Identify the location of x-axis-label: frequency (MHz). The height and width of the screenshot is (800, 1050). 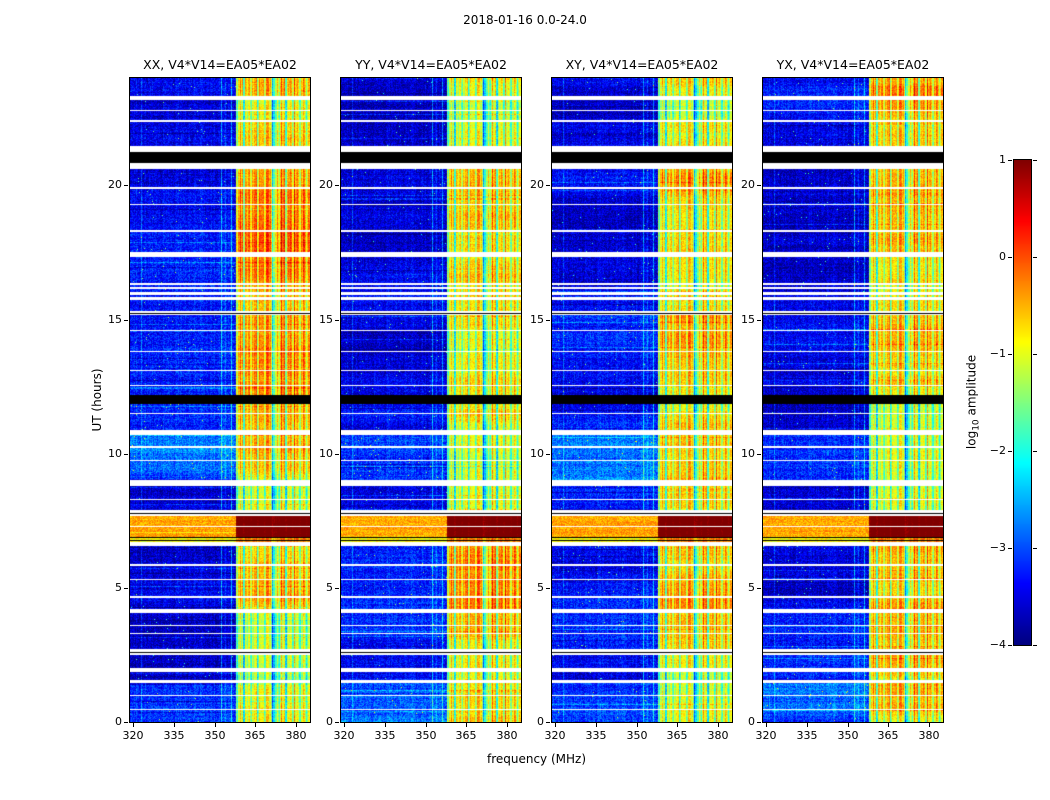
(536, 759).